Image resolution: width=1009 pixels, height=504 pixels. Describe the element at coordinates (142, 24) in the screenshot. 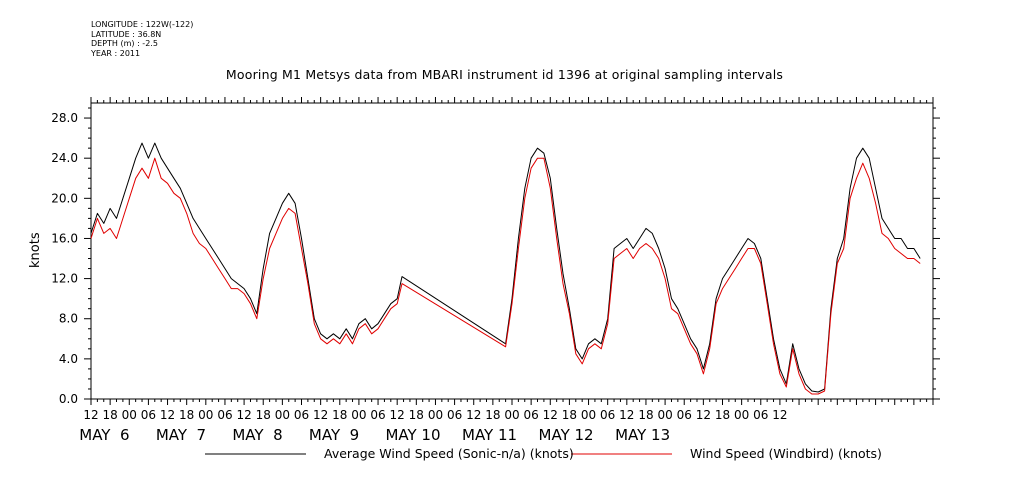

I see `longitude-label: LONGITUDE : 122W(-122)` at that location.